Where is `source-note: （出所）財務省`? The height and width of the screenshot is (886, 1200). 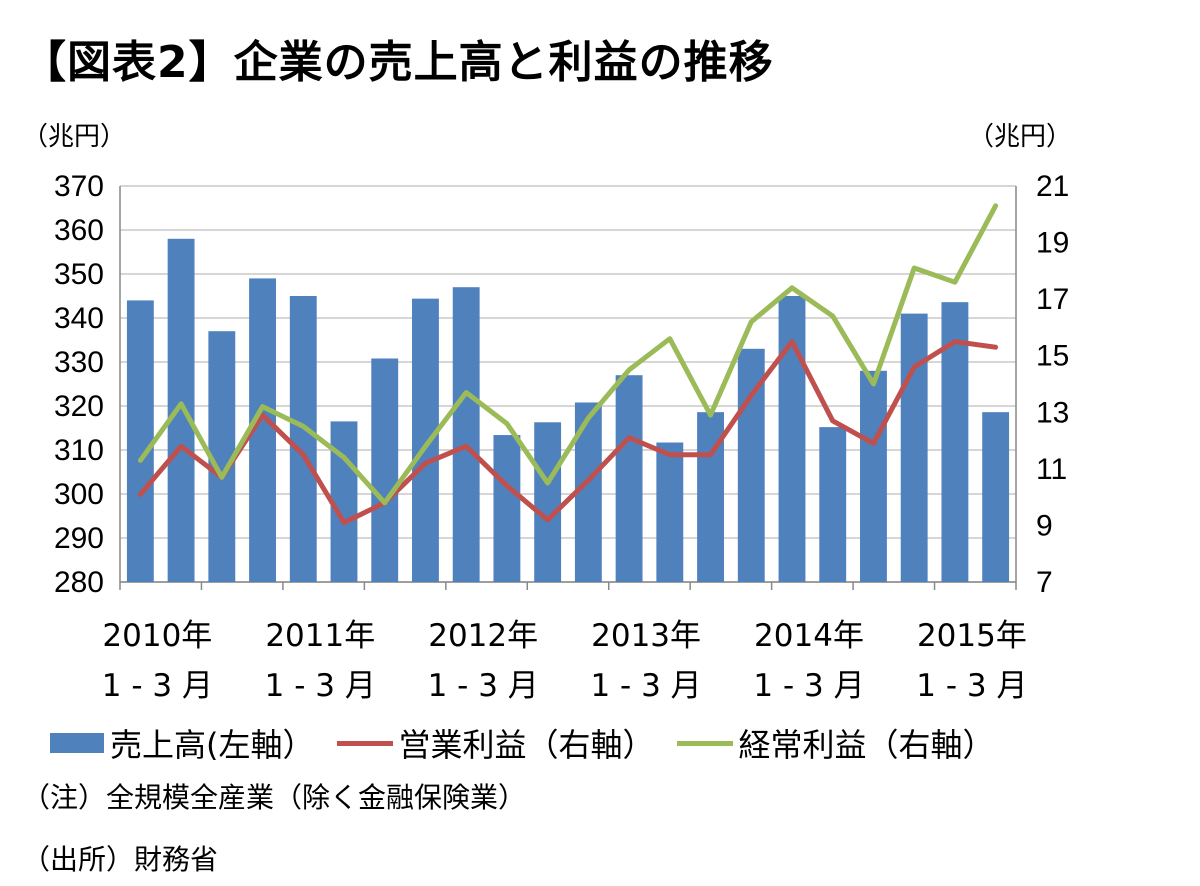
source-note: （出所）財務省 is located at coordinates (120, 859).